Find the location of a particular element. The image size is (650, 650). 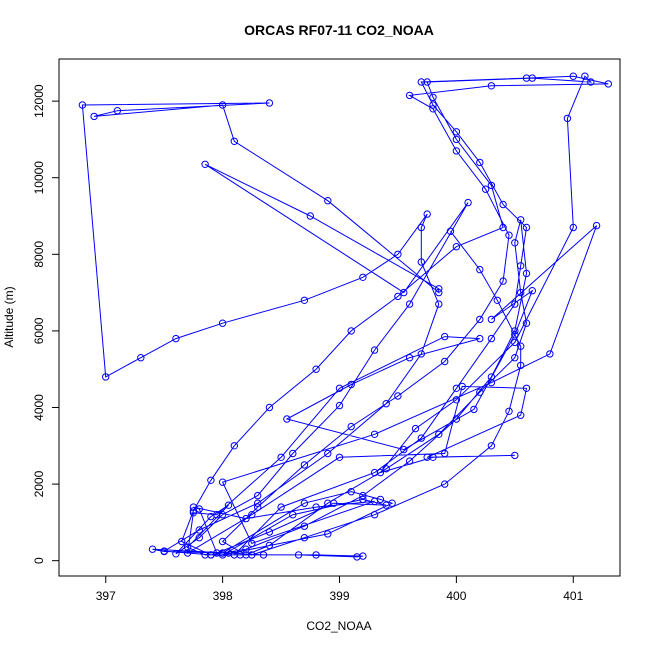

y-tick-label: 6000 is located at coordinates (39, 330).